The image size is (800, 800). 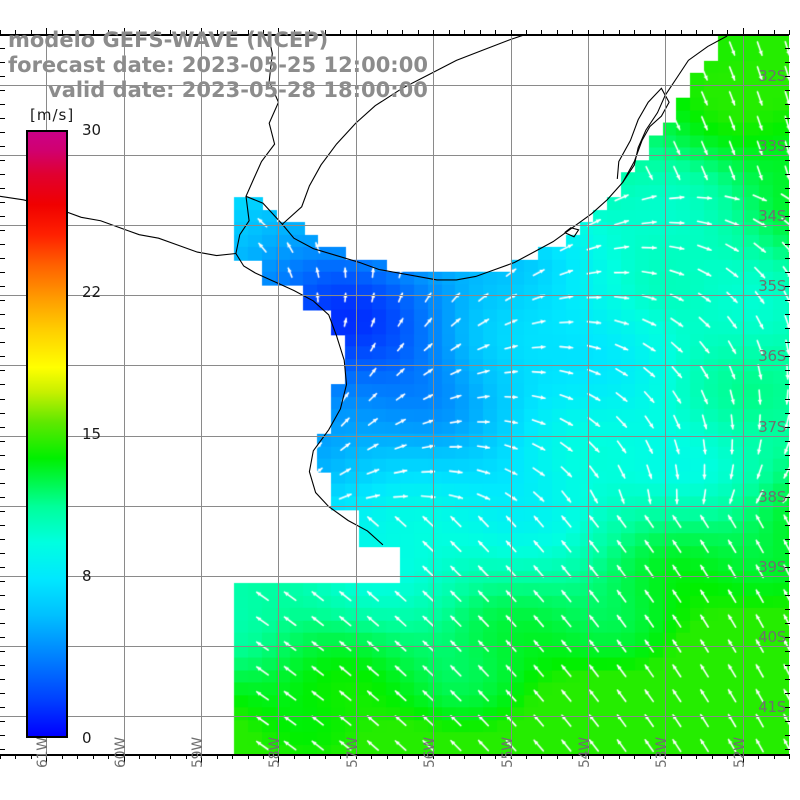 What do you see at coordinates (92, 292) in the screenshot?
I see `colorbar-tick-22: 22` at bounding box center [92, 292].